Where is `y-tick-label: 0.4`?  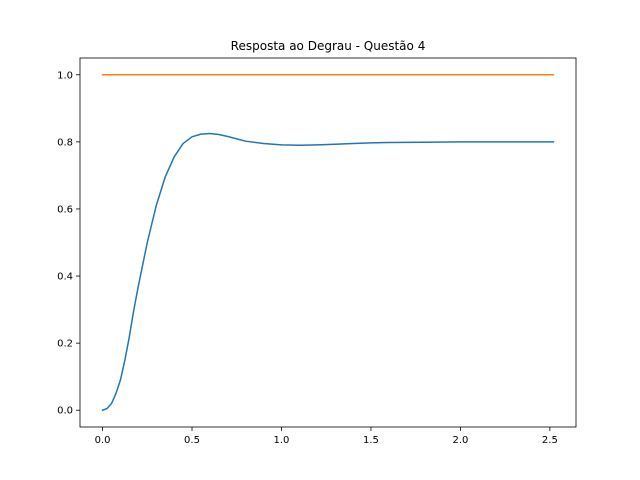 y-tick-label: 0.4 is located at coordinates (65, 277).